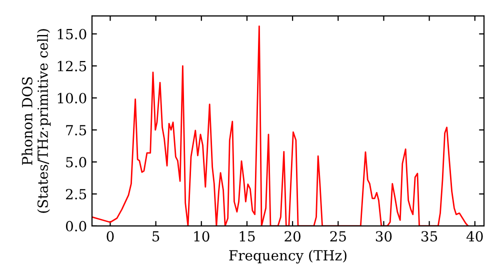  I want to click on x-axis-title: Frequency (THz), so click(287, 257).